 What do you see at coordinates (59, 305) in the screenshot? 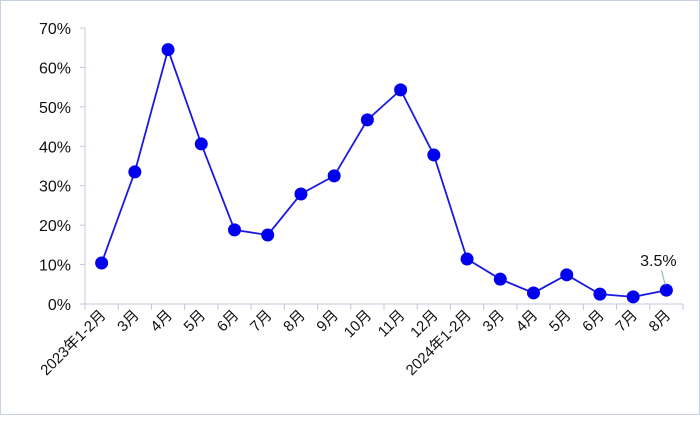
I see `y-tick-label: 0%` at bounding box center [59, 305].